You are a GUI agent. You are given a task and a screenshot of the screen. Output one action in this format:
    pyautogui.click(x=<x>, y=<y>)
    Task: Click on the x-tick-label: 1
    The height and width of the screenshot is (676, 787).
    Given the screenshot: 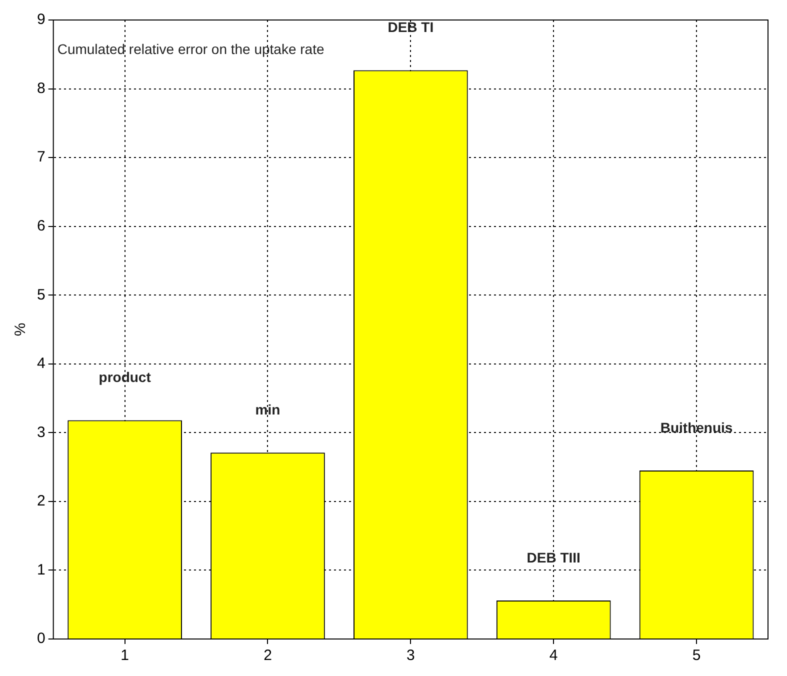 What is the action you would take?
    pyautogui.click(x=124, y=655)
    